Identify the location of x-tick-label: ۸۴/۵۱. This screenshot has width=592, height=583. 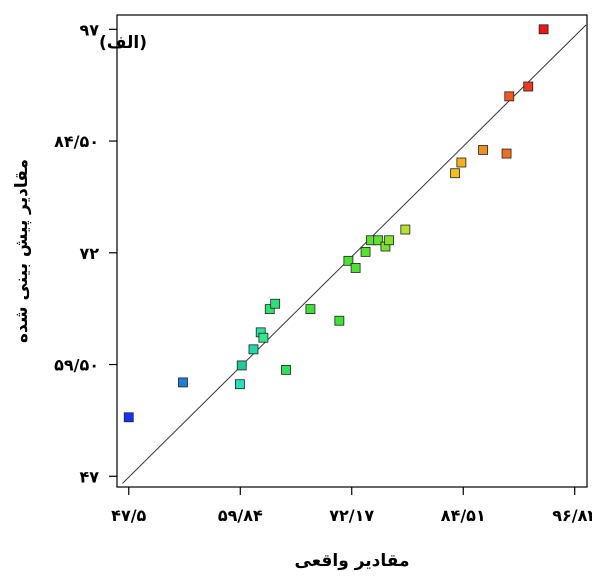
(463, 515).